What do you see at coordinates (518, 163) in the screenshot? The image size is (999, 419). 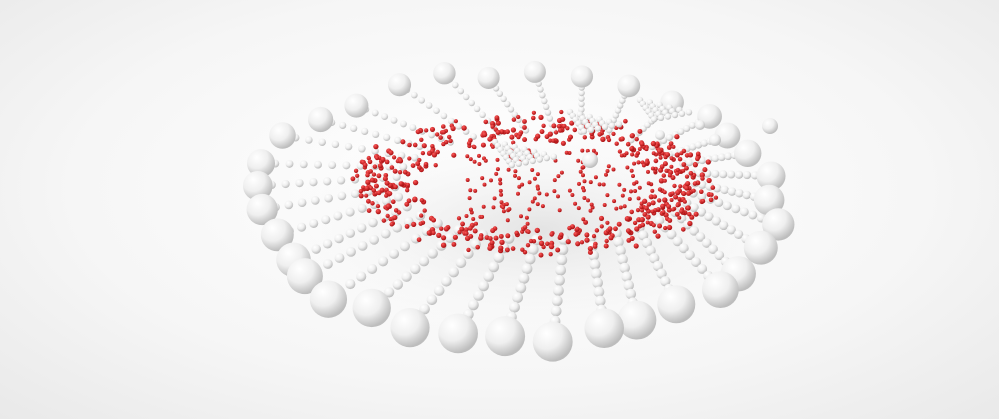 I see `cluster-bead` at bounding box center [518, 163].